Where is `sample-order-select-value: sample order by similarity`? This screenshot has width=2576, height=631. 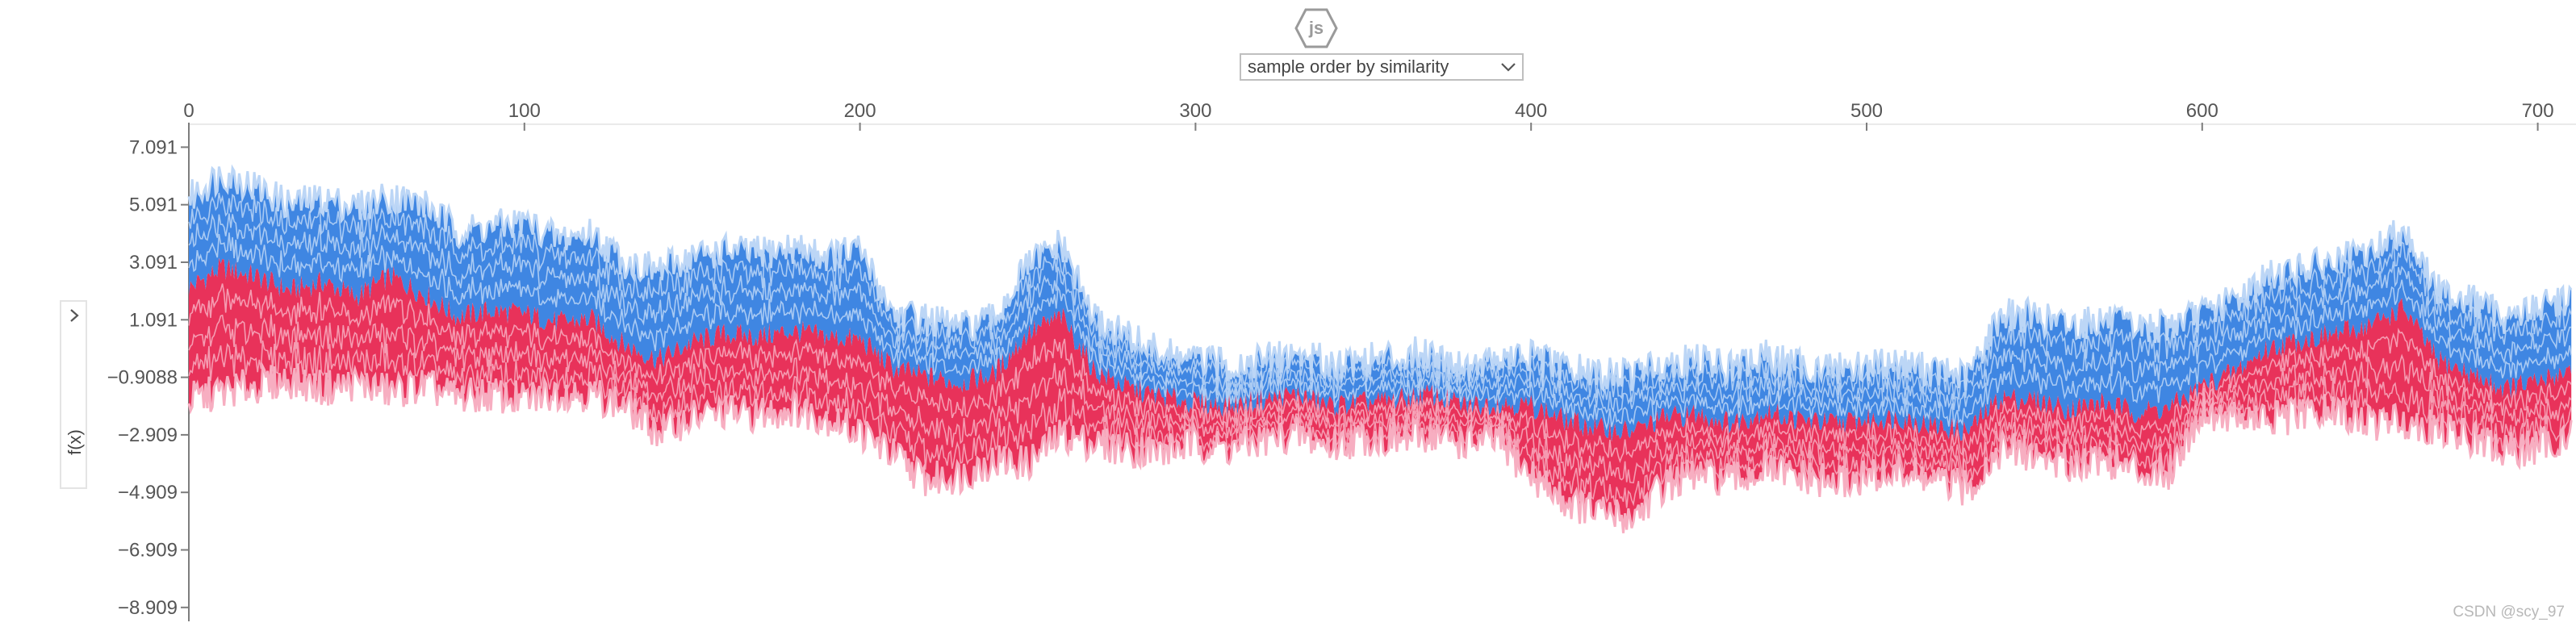 sample-order-select-value: sample order by similarity is located at coordinates (1348, 66).